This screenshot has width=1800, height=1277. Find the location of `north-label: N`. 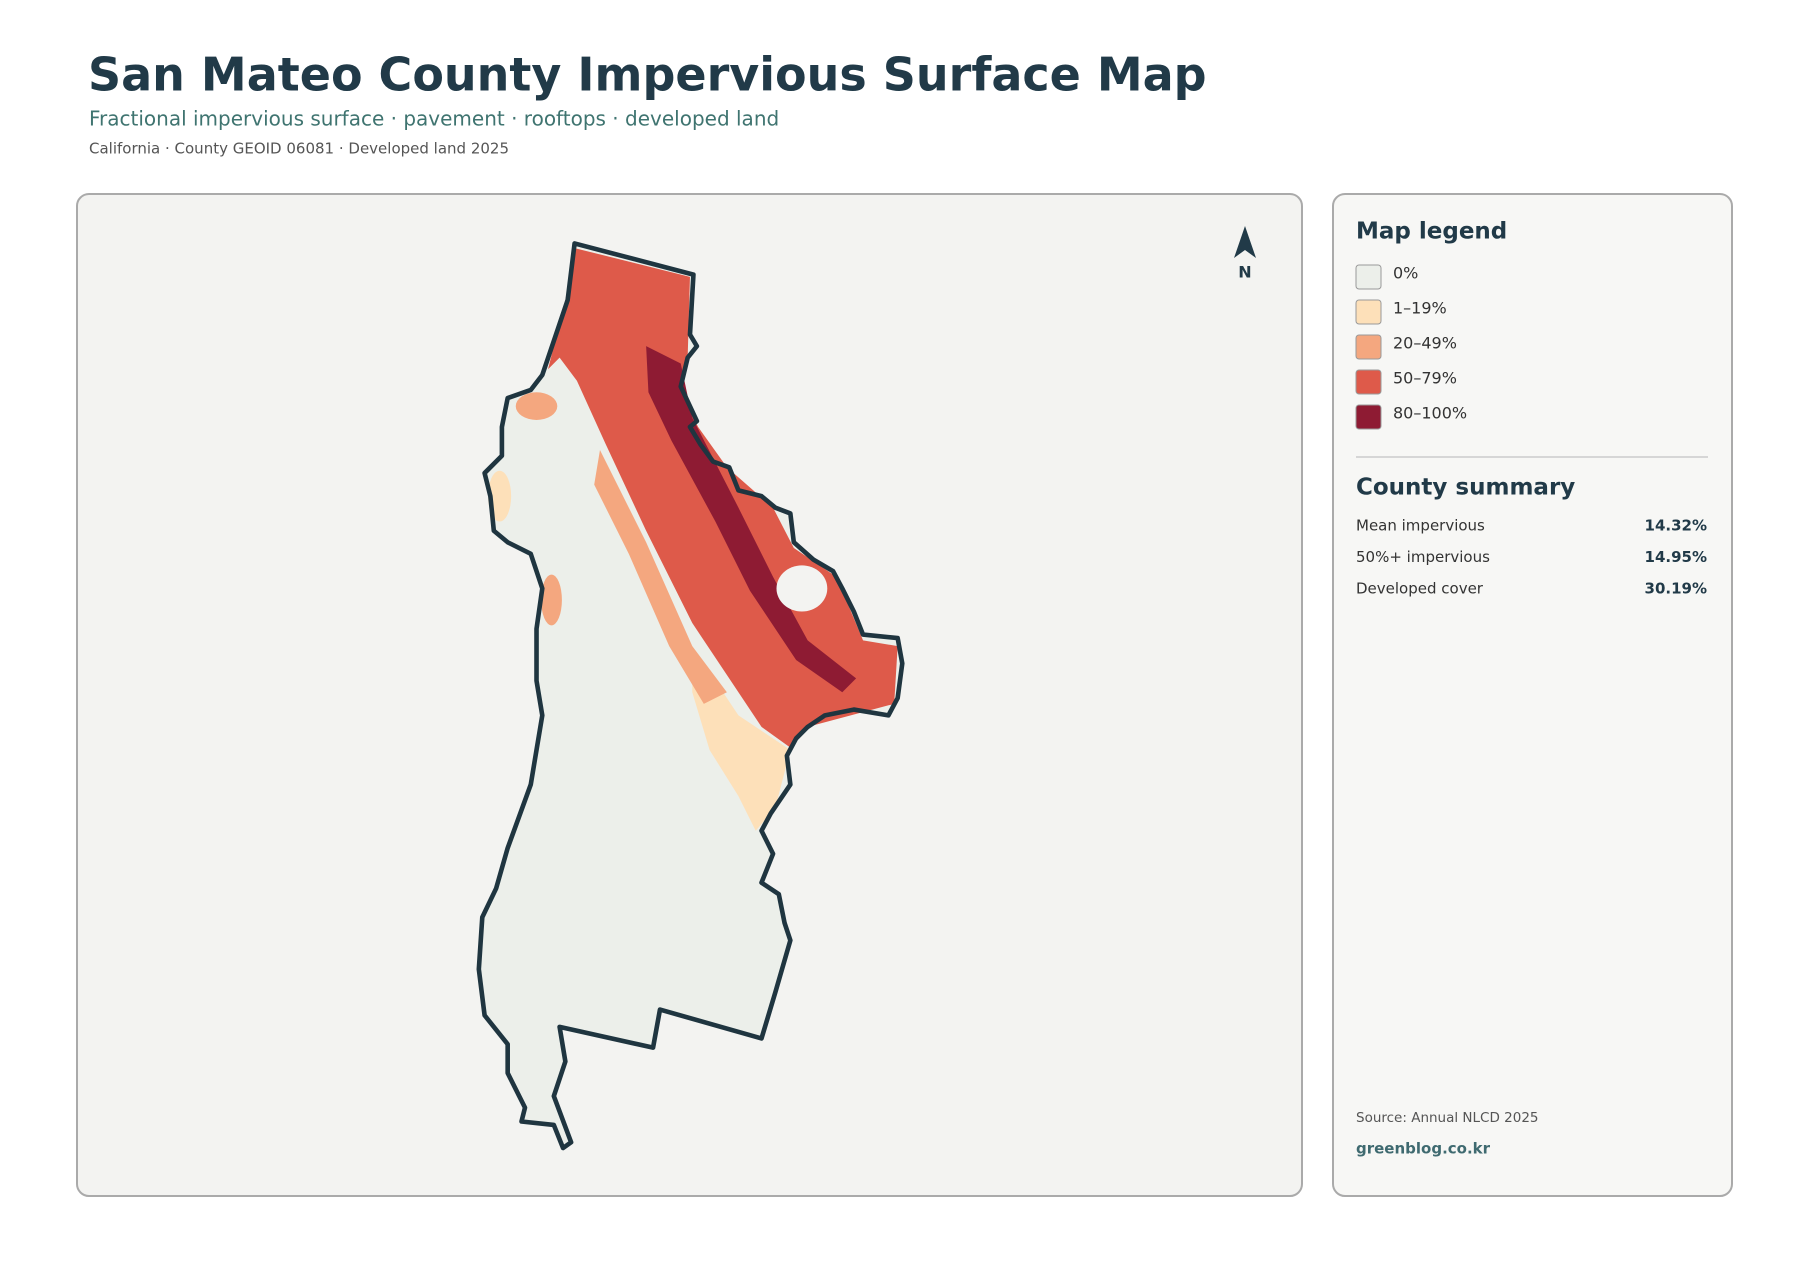

north-label: N is located at coordinates (1244, 272).